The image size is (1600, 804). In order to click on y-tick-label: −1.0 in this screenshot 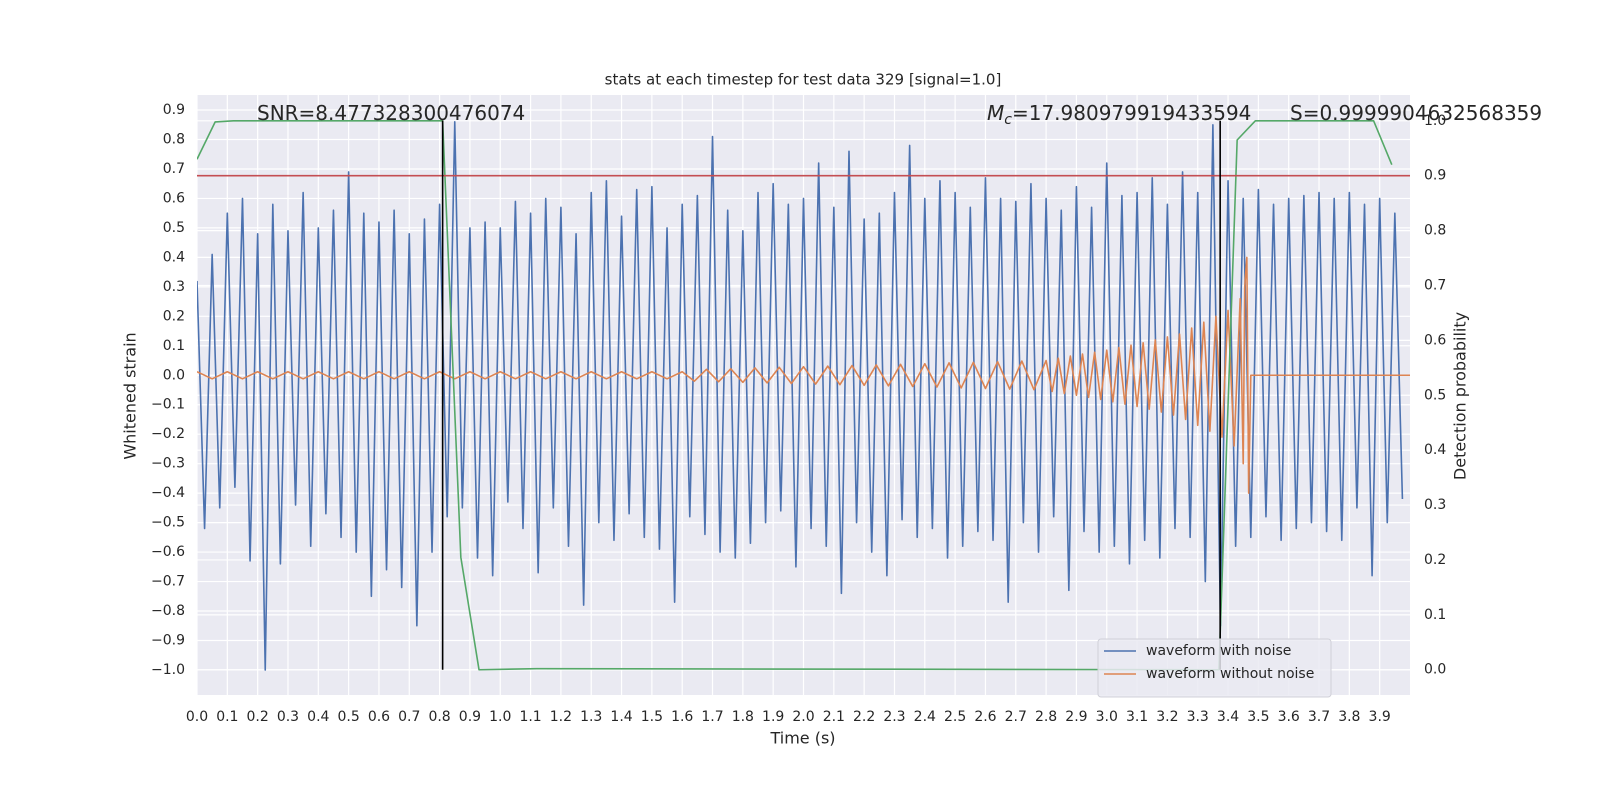, I will do `click(168, 670)`.